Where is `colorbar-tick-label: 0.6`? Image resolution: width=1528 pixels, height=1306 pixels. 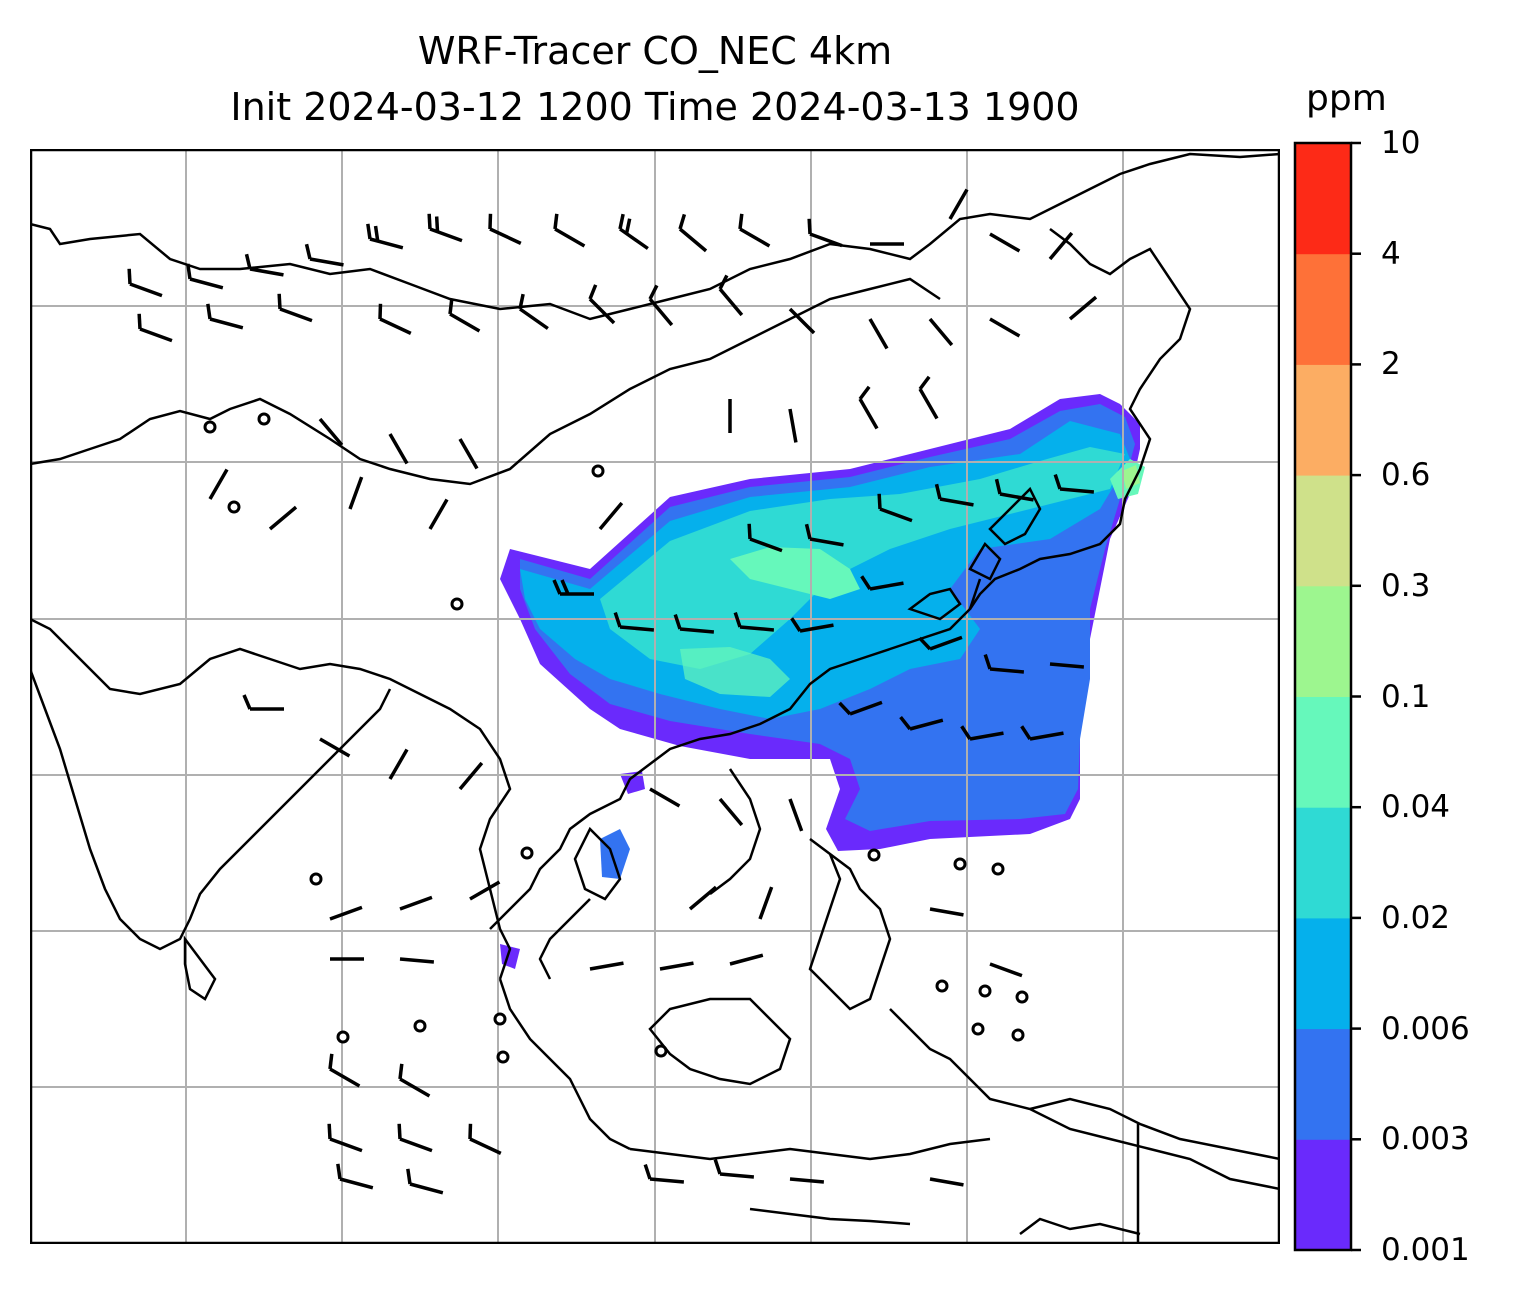 colorbar-tick-label: 0.6 is located at coordinates (1406, 475).